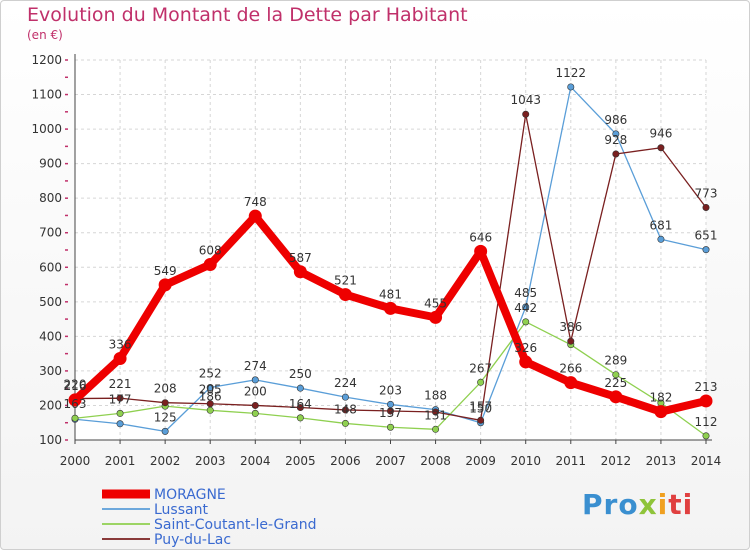 This screenshot has width=750, height=550. Describe the element at coordinates (480, 368) in the screenshot. I see `data-label: 267` at that location.